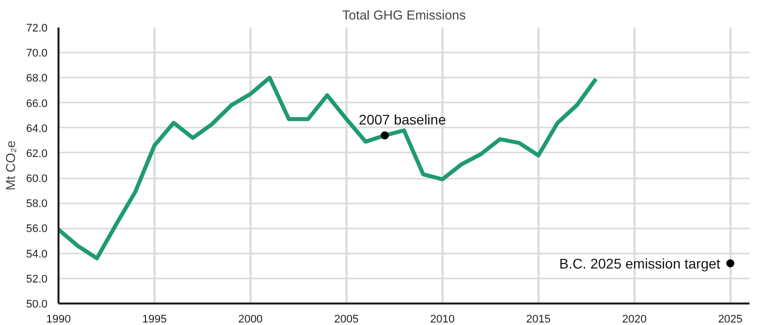 The image size is (778, 325). I want to click on y-tick-label: 70.0, so click(37, 54).